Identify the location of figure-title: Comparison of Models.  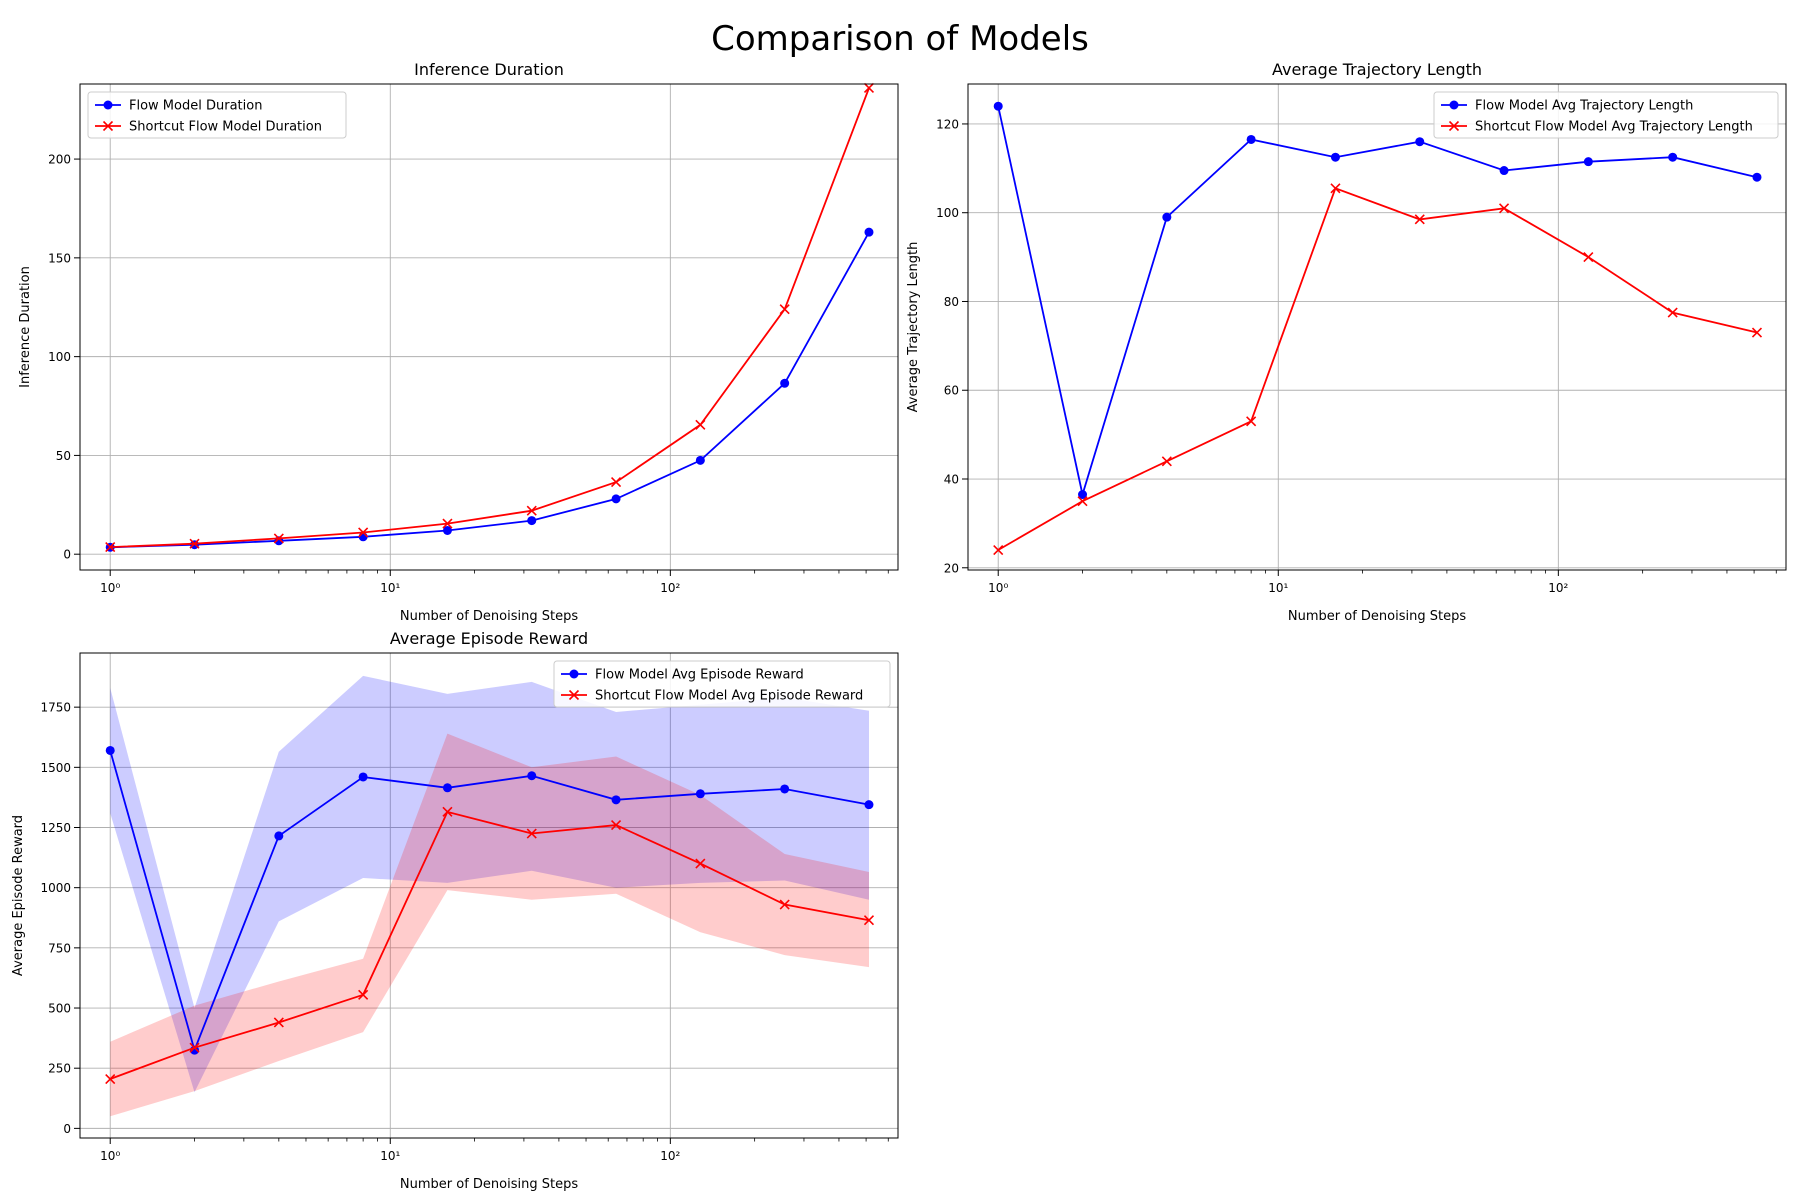
(900, 39).